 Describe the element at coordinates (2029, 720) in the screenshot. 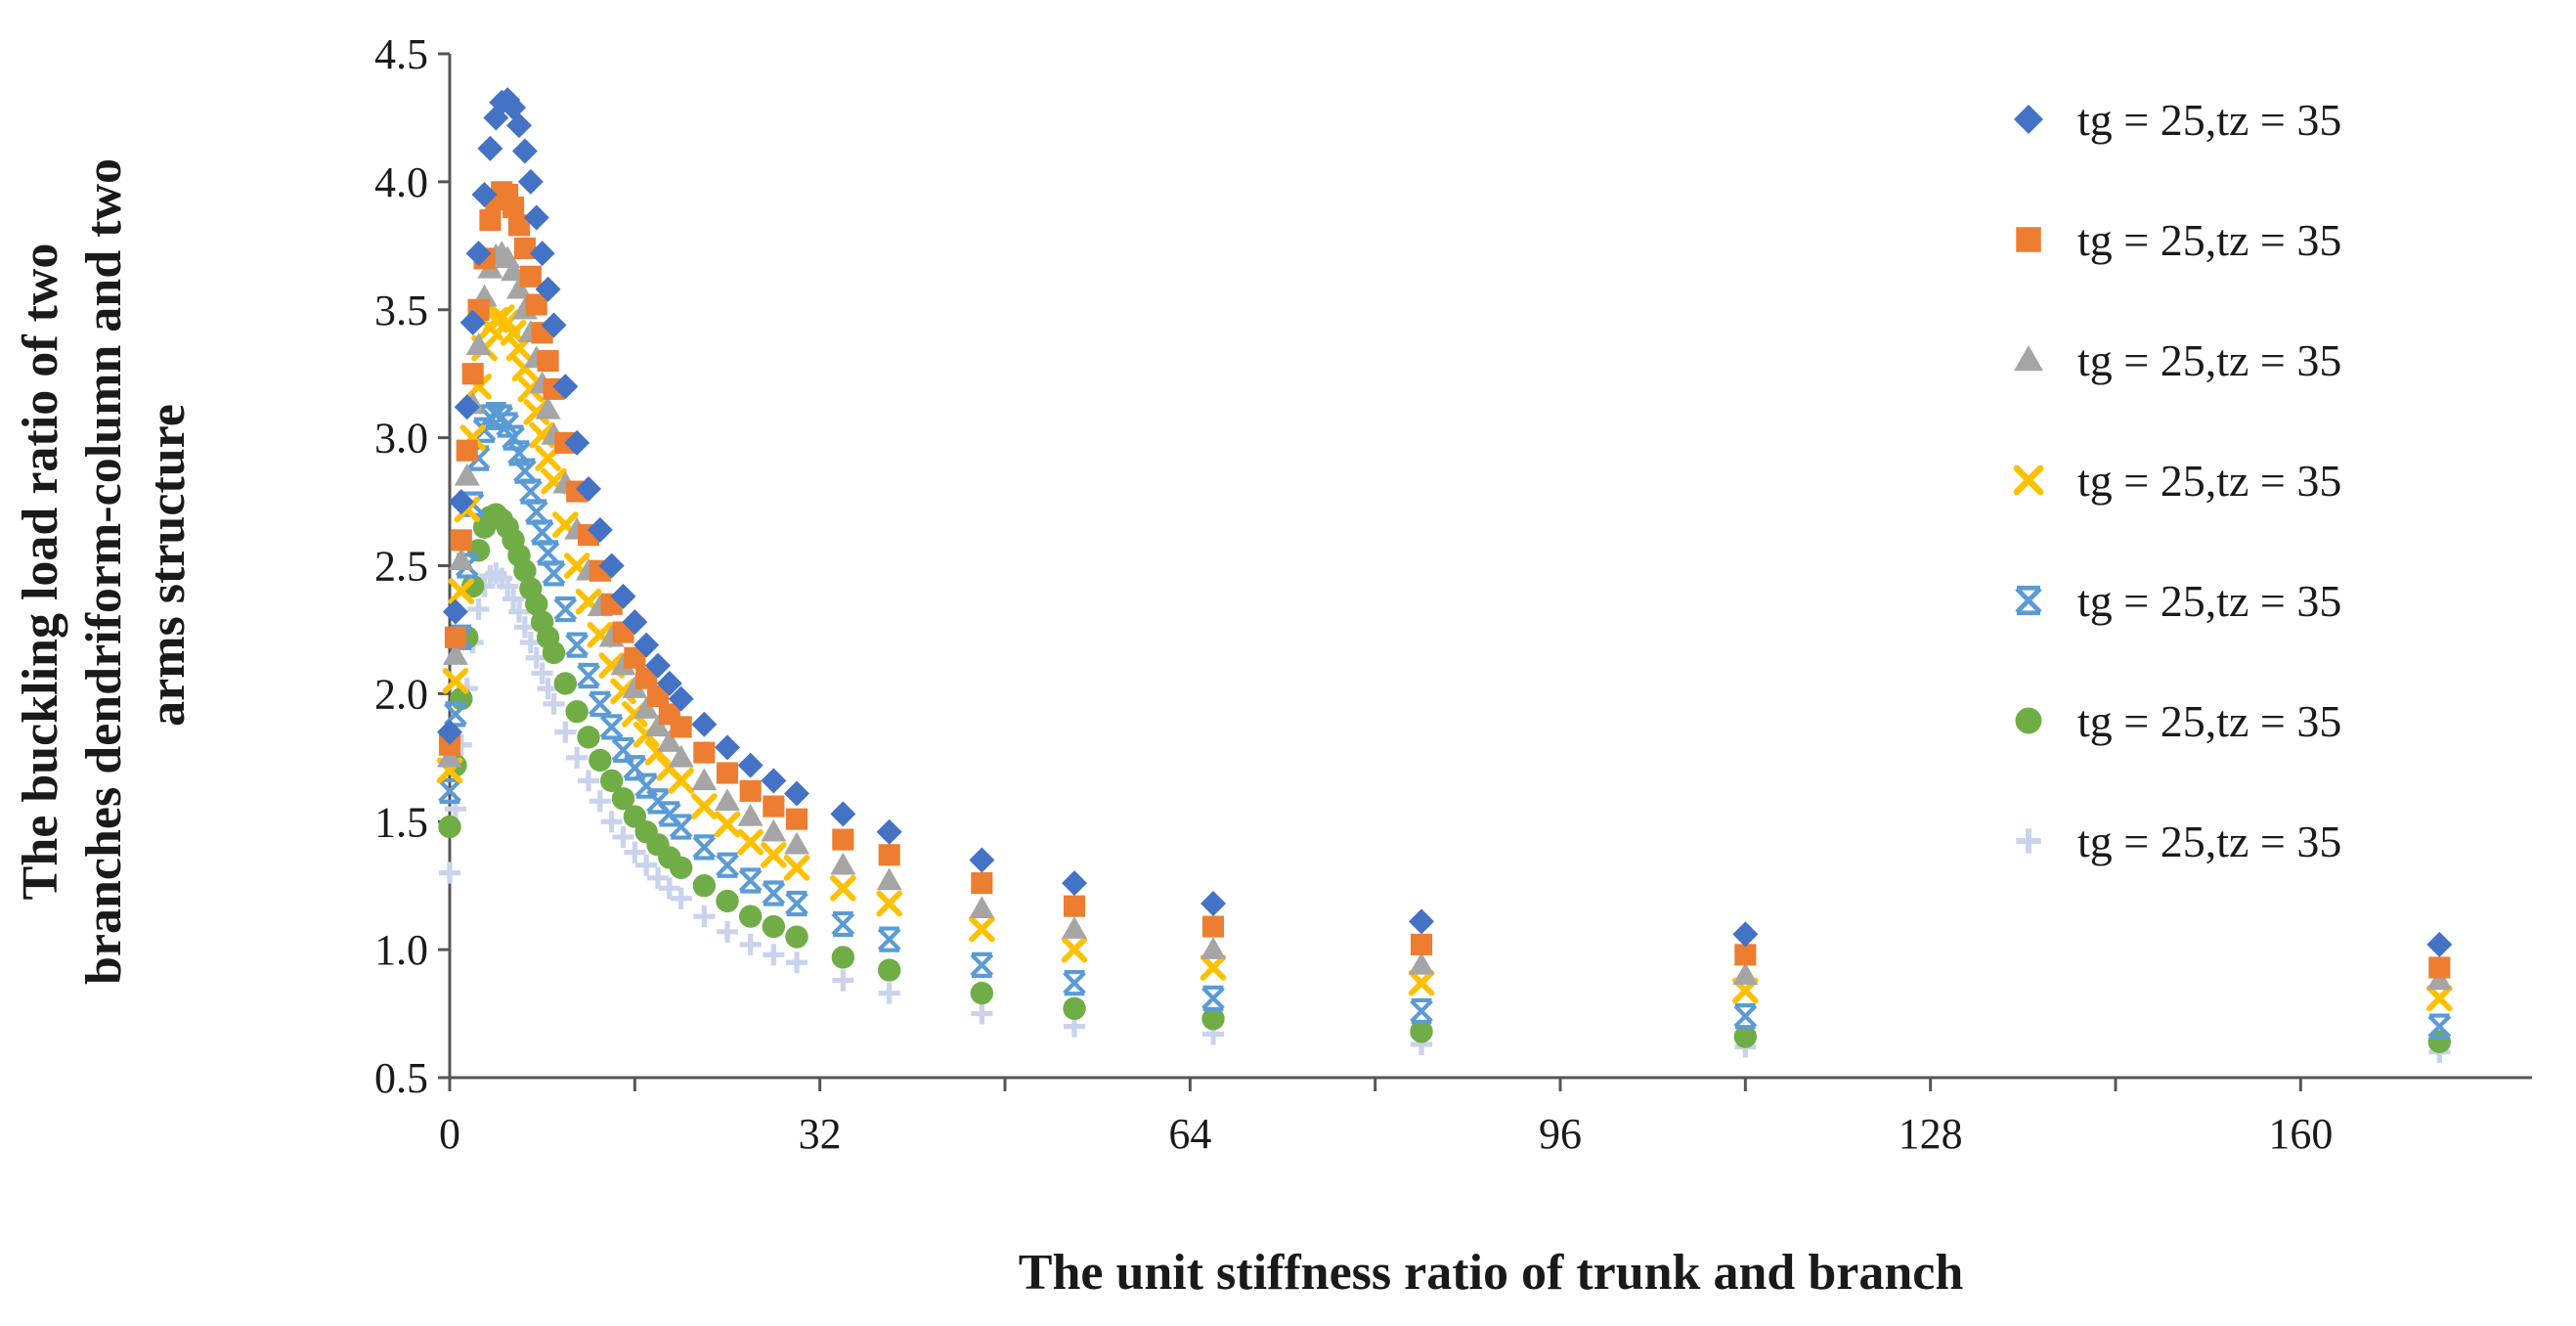

I see `legend-marker-circle` at that location.